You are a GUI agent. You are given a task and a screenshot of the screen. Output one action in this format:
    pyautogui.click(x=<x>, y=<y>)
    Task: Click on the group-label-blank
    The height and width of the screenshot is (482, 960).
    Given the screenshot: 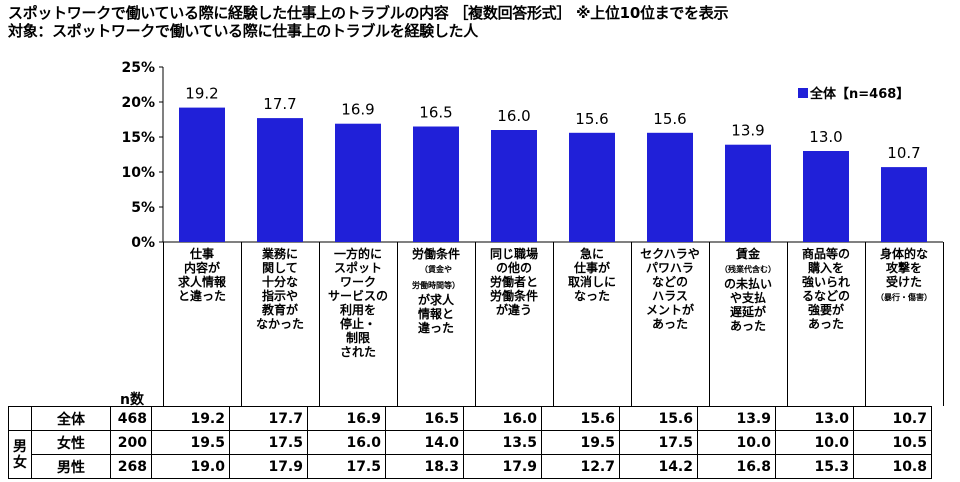 What is the action you would take?
    pyautogui.click(x=20, y=418)
    